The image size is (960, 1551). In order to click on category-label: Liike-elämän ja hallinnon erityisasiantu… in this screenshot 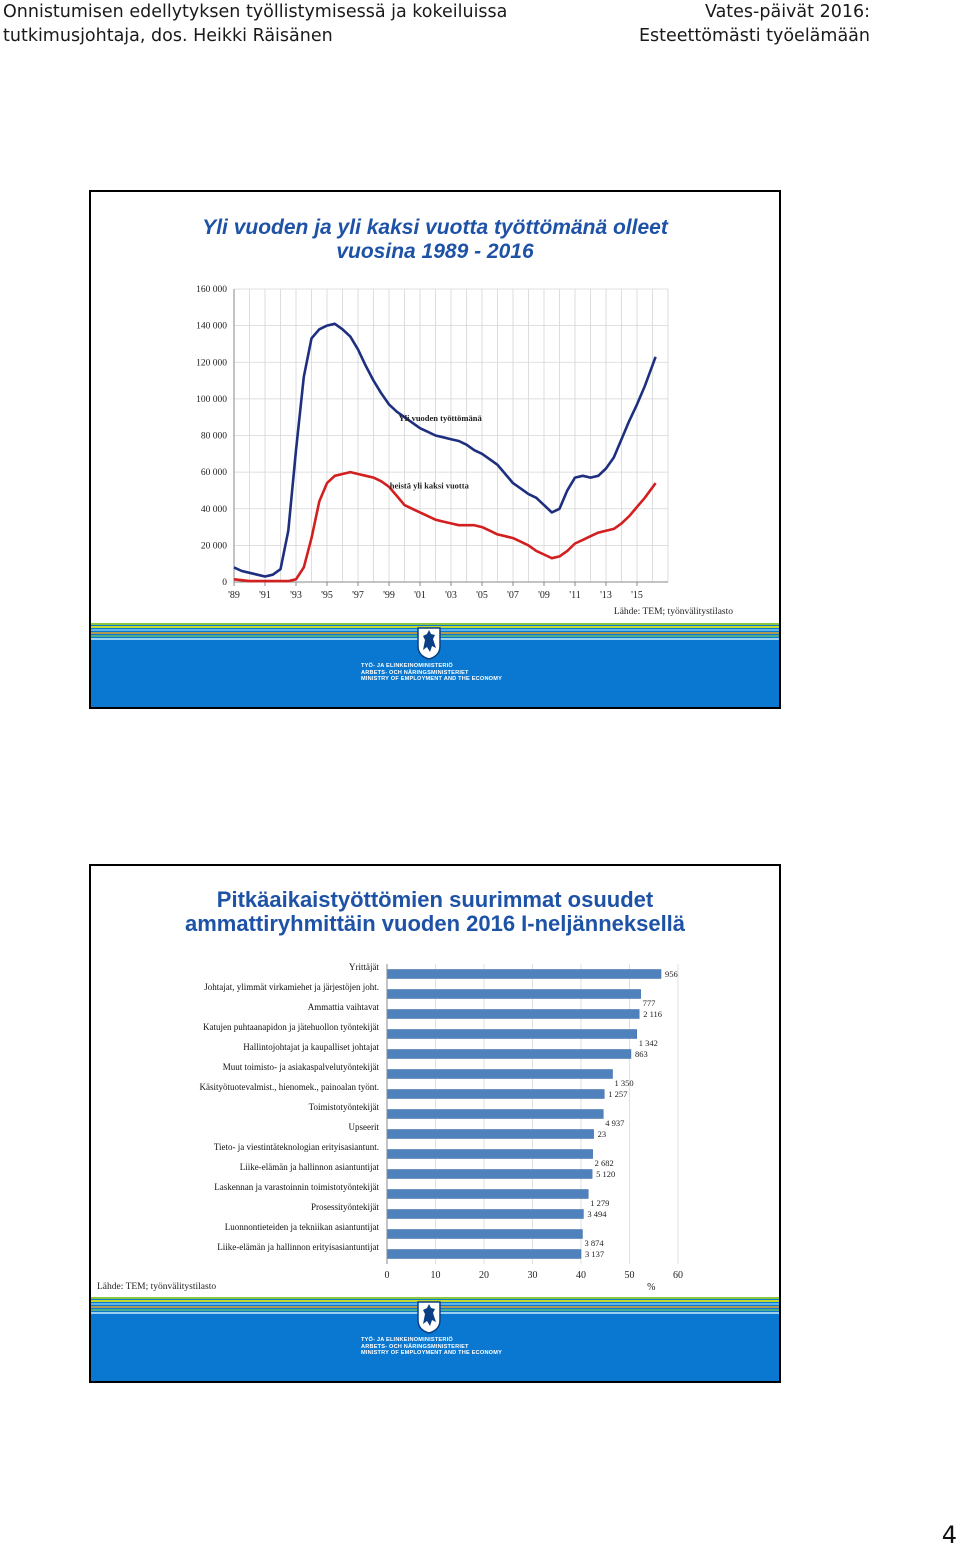, I will do `click(298, 1247)`.